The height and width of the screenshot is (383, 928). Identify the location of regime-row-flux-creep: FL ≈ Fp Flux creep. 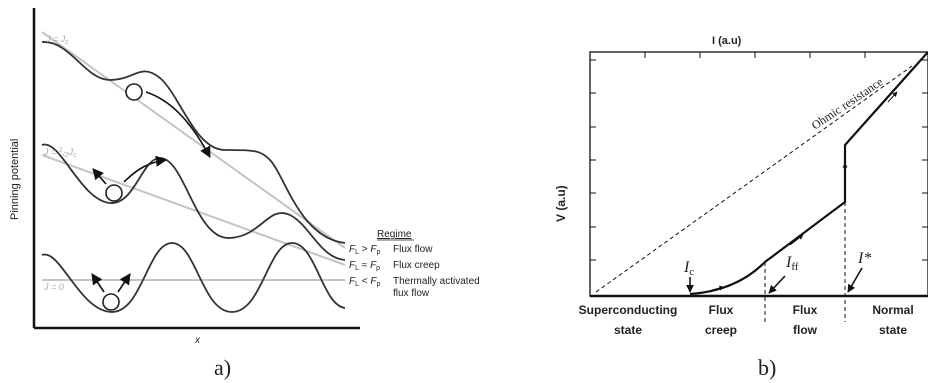
(394, 266).